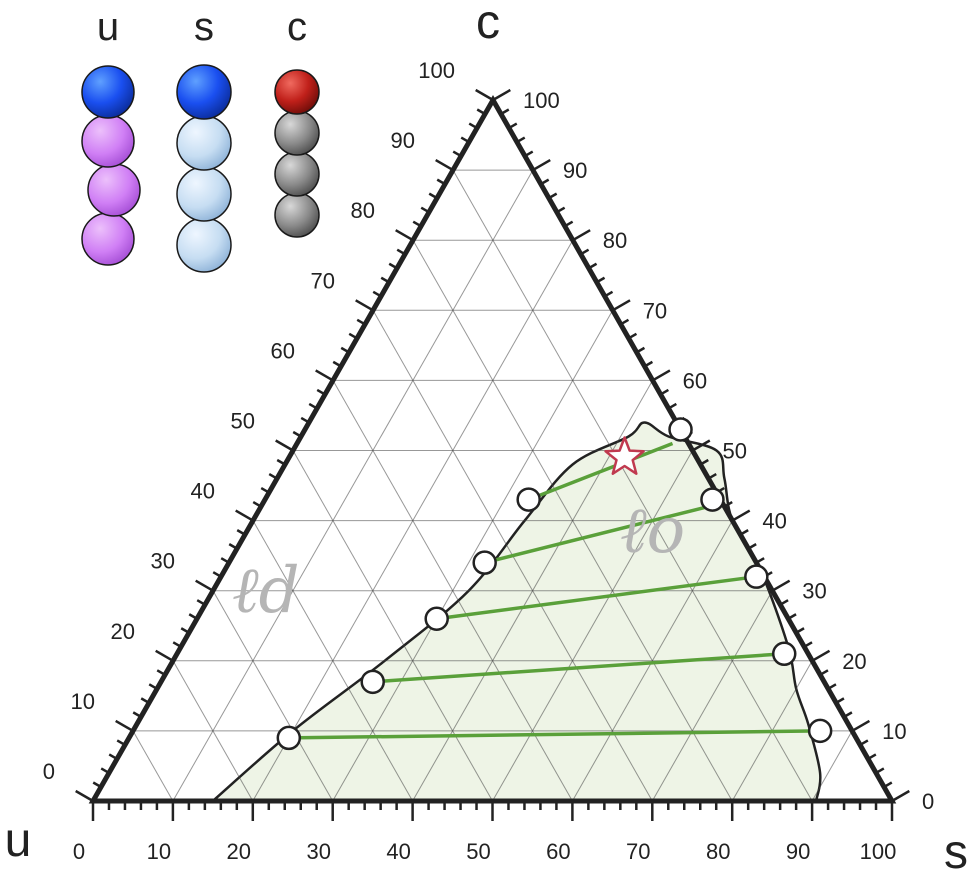 Image resolution: width=975 pixels, height=874 pixels. Describe the element at coordinates (159, 851) in the screenshot. I see `tick-label-bottom-10: 10` at that location.